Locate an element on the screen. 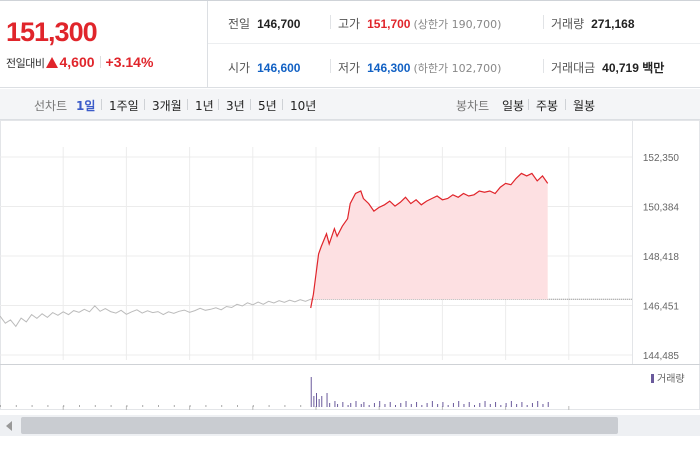 Image resolution: width=700 pixels, height=450 pixels. candle-monthly-button: 월봉 is located at coordinates (584, 106).